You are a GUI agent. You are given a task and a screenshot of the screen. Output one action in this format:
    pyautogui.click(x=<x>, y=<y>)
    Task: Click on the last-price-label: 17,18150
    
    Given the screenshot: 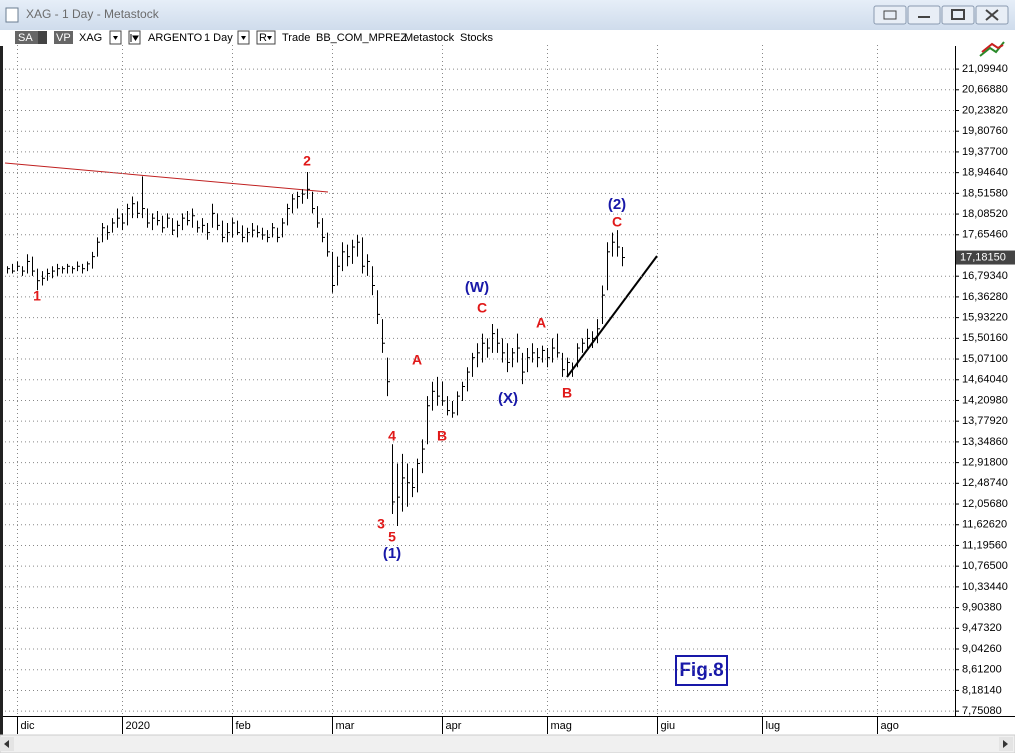 What is the action you would take?
    pyautogui.click(x=983, y=257)
    